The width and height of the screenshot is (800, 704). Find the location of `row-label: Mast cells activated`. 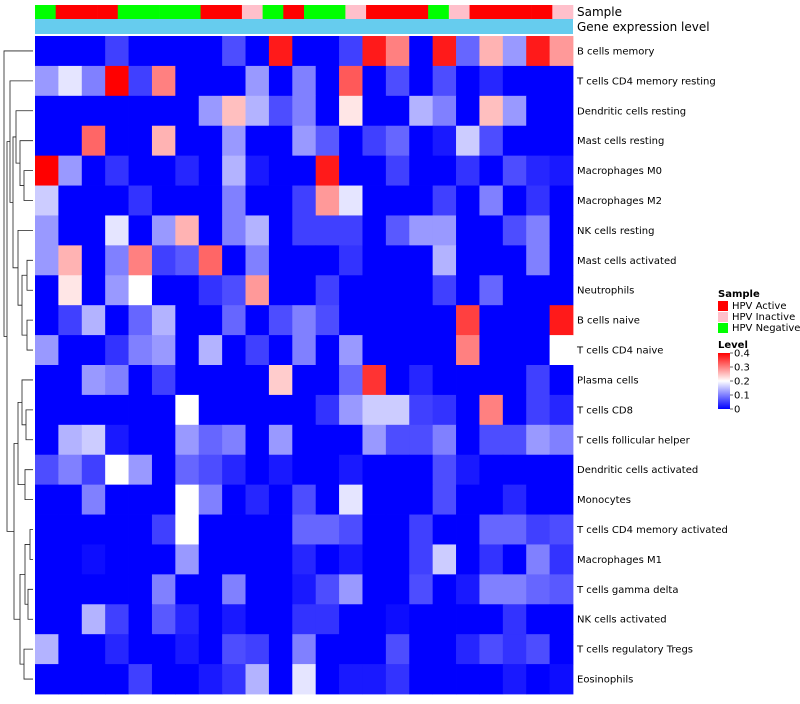

row-label: Mast cells activated is located at coordinates (626, 261).